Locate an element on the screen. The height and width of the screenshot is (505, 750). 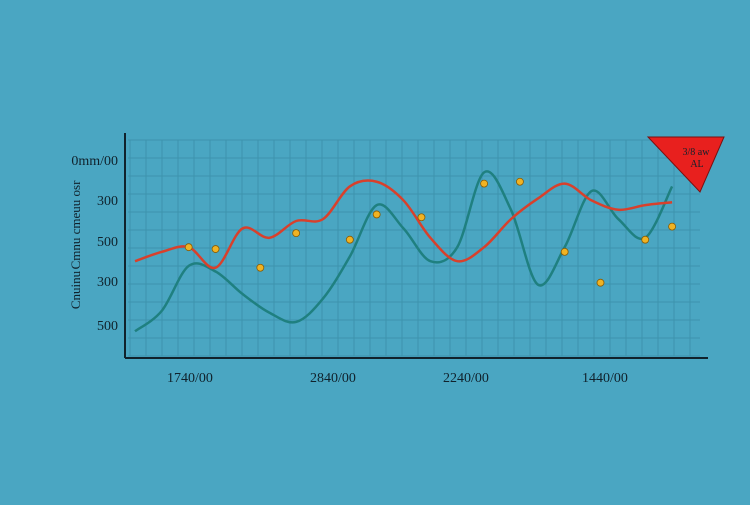
x-tick-label: 2840/00 is located at coordinates (333, 378).